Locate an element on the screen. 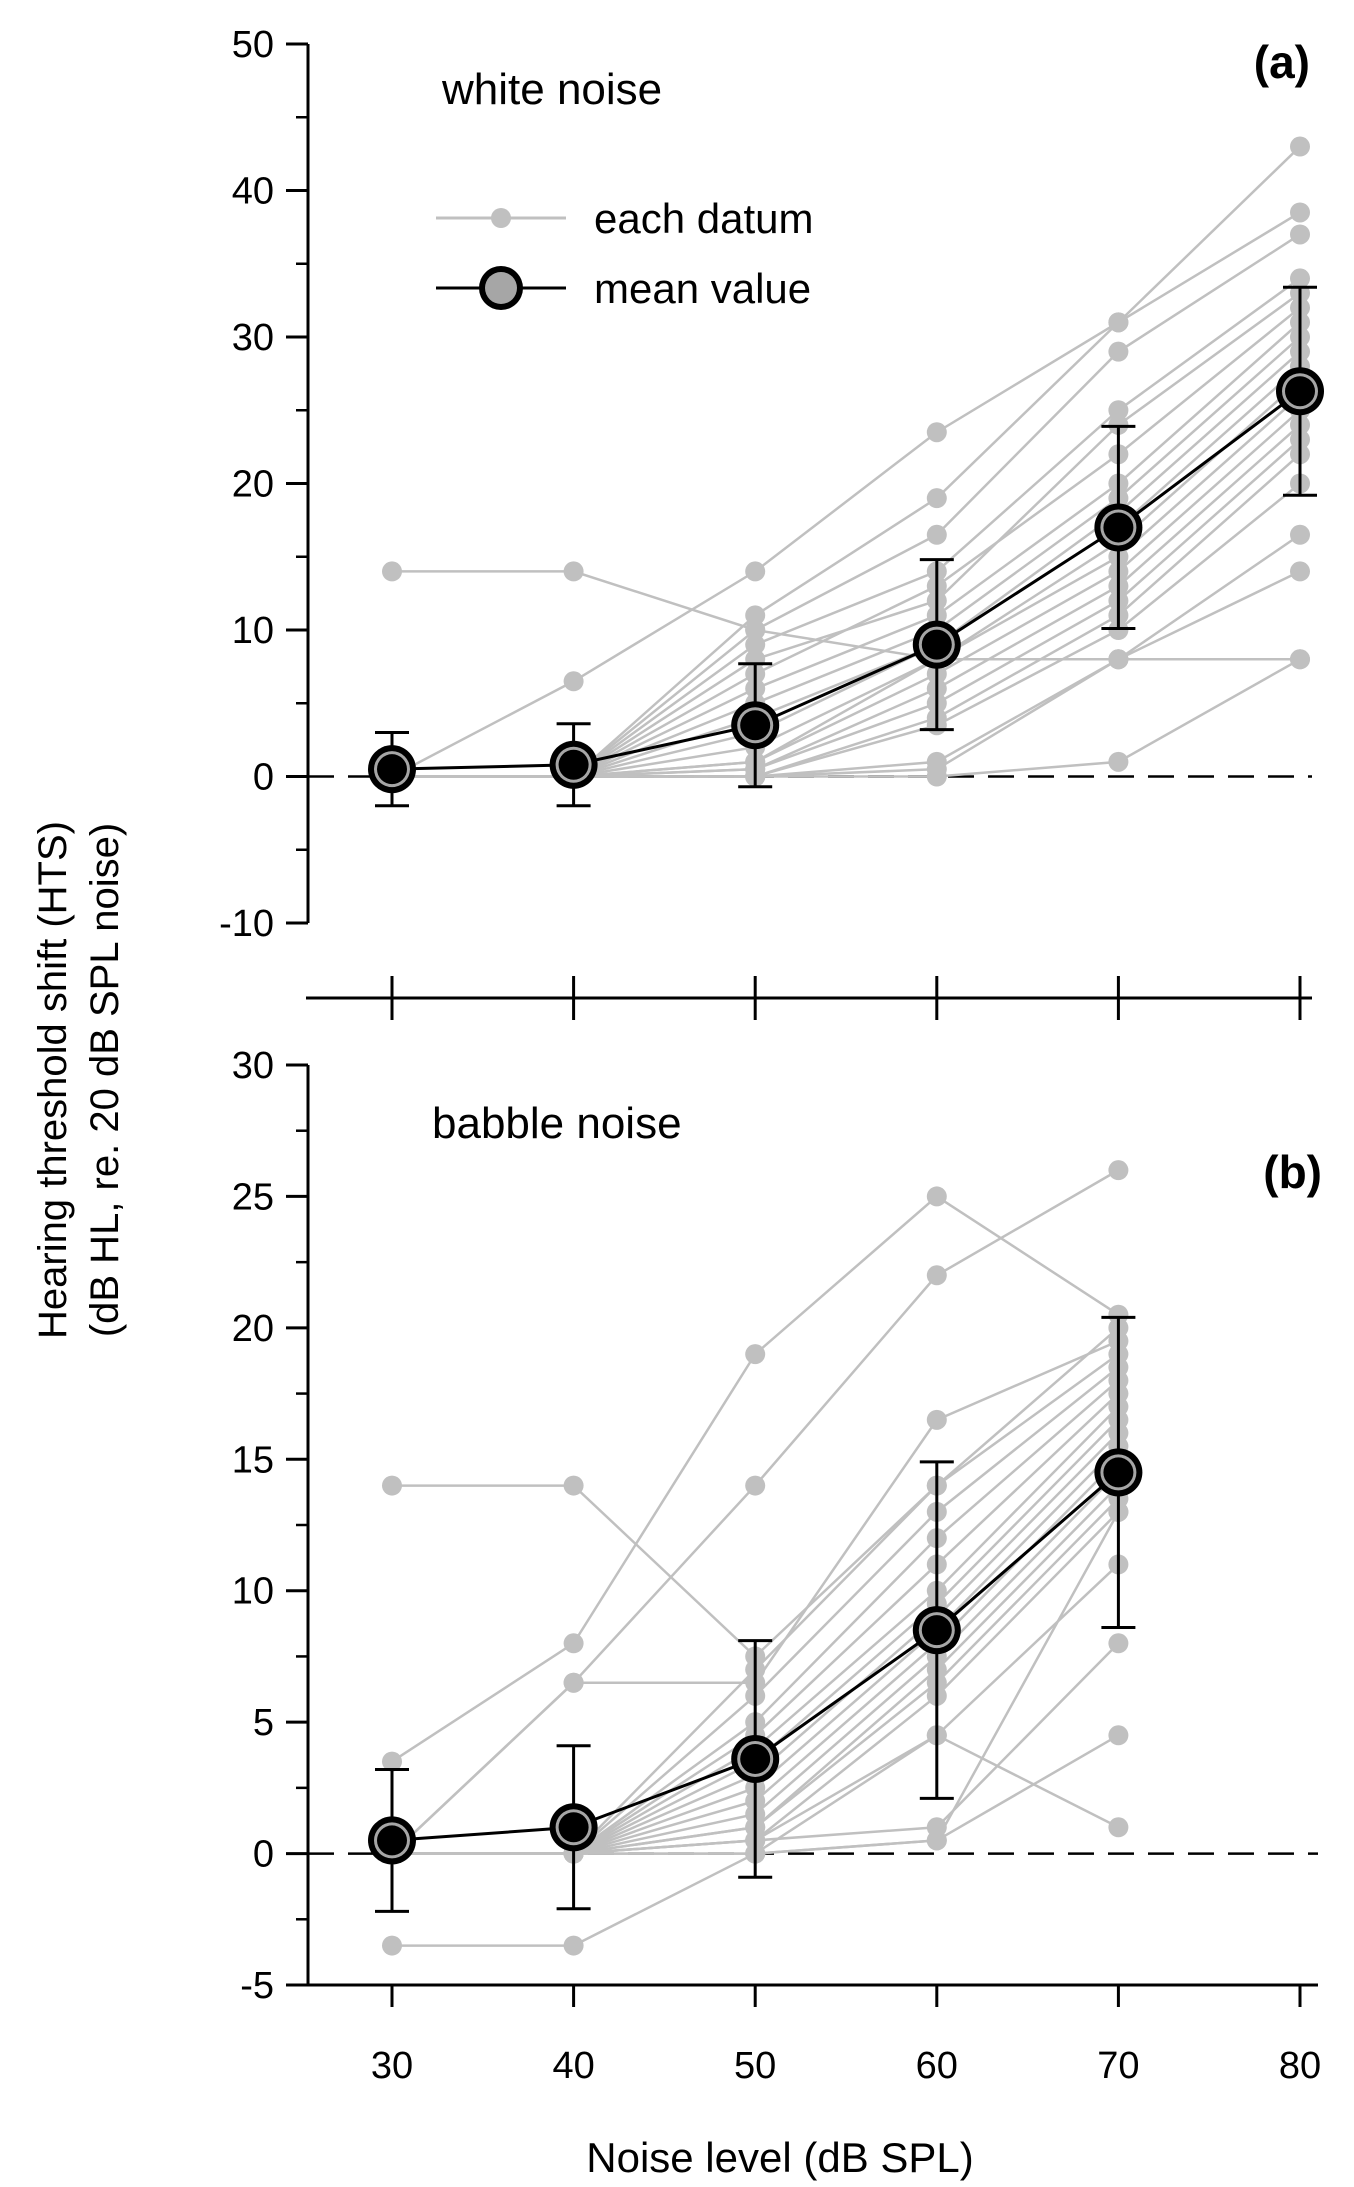 This screenshot has width=1354, height=2187. y-axis-label-line-1: Hearing threshold shift (HTS) is located at coordinates (53, 1080).